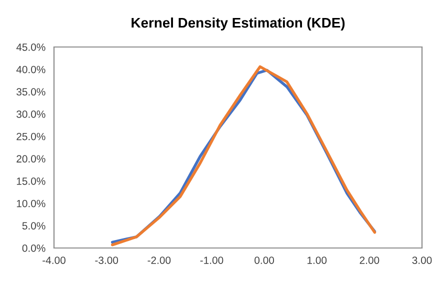  Describe the element at coordinates (31, 92) in the screenshot. I see `y-tick-label: 35.0%` at that location.